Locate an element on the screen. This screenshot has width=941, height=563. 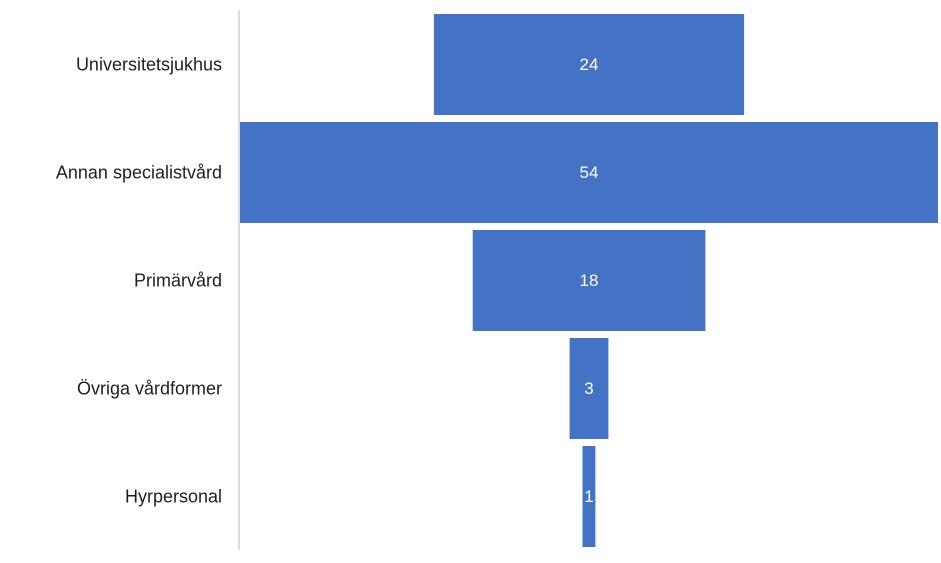
category-label: Universitetsjukhus is located at coordinates (149, 65).